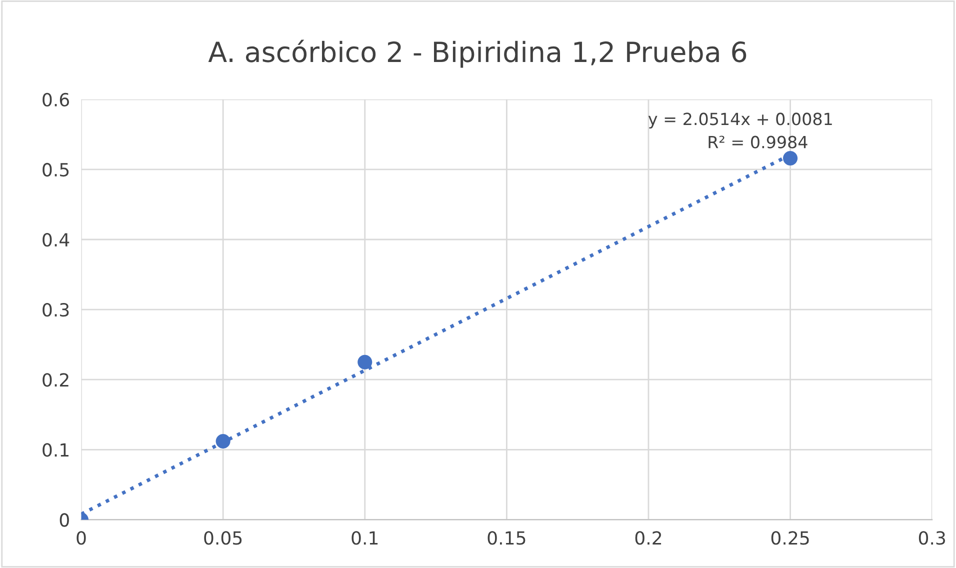 The height and width of the screenshot is (568, 956). Describe the element at coordinates (64, 520) in the screenshot. I see `y-tick-label: 0` at that location.